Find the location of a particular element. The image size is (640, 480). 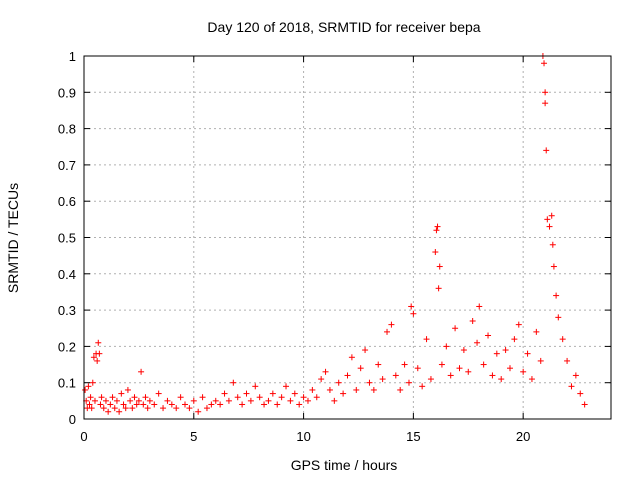

y-tick-label: 1 is located at coordinates (72, 56).